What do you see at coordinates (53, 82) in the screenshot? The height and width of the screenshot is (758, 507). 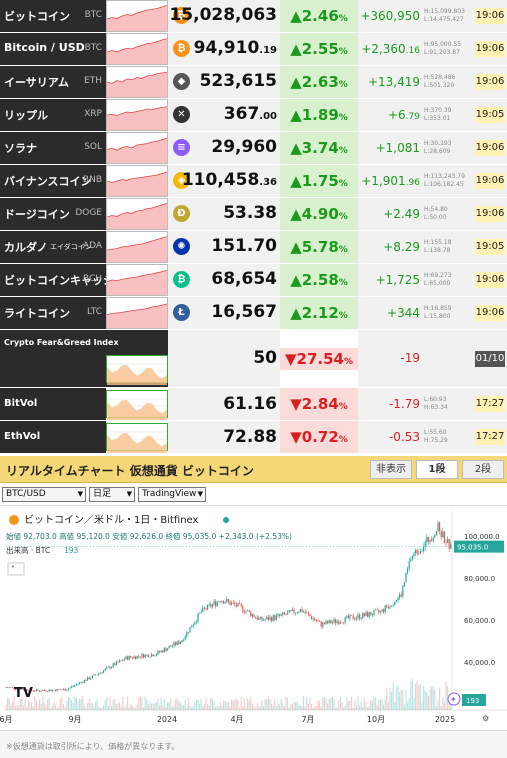 I see `coin-name-cell: イーサリアム ETH` at bounding box center [53, 82].